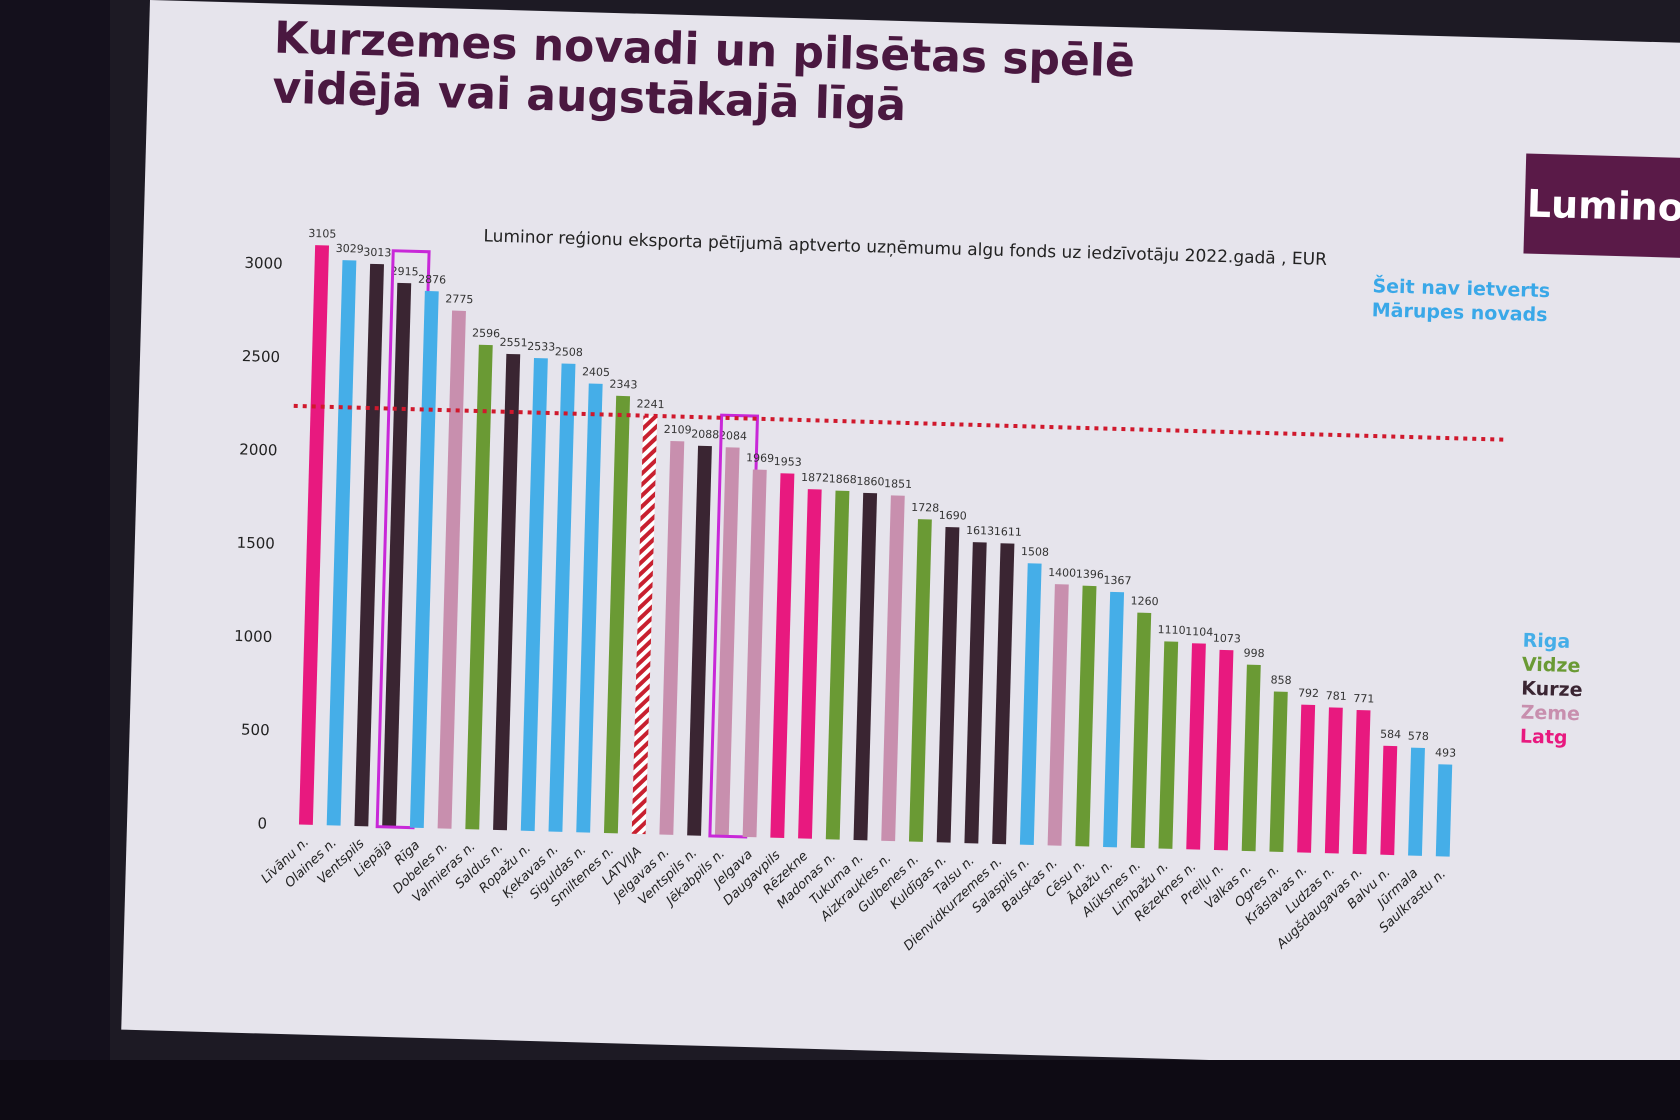  What do you see at coordinates (459, 299) in the screenshot?
I see `data-label: 2775` at bounding box center [459, 299].